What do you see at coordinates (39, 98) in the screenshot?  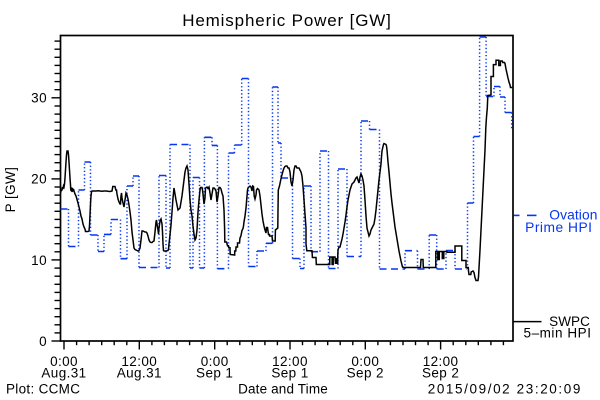 I see `svg-text: 30` at bounding box center [39, 98].